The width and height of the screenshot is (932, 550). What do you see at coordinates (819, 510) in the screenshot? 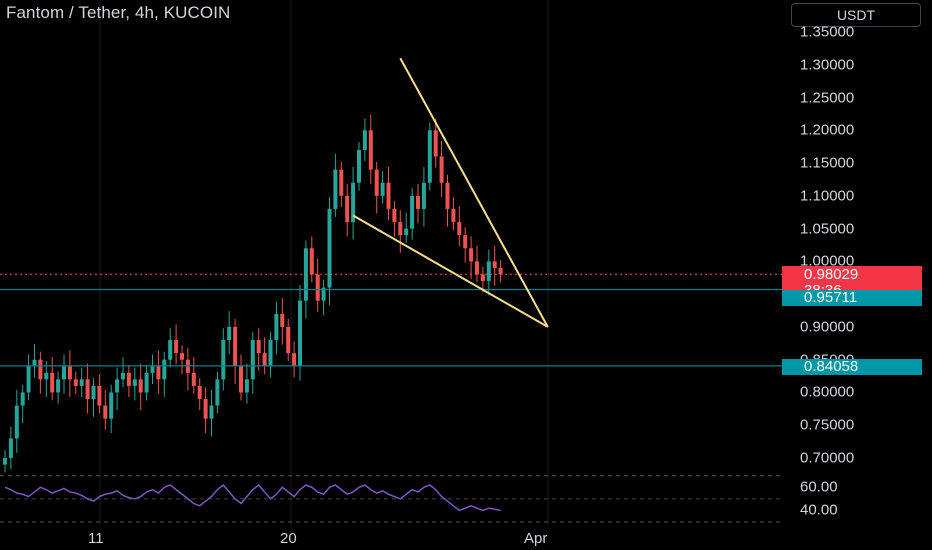
I see `rsi-tick: 40.00` at bounding box center [819, 510].